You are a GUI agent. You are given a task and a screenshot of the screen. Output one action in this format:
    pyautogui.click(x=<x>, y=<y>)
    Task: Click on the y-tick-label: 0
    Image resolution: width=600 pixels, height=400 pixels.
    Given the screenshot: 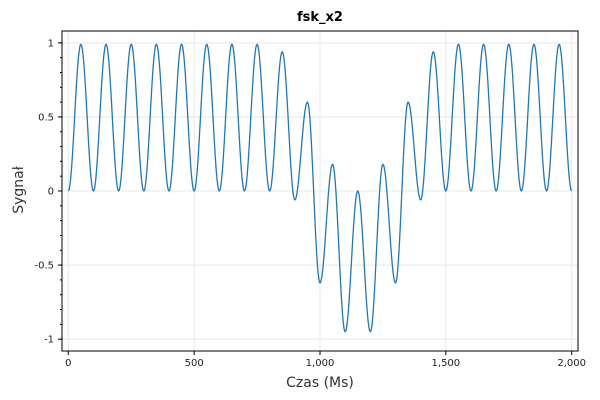 What is the action you would take?
    pyautogui.click(x=51, y=192)
    